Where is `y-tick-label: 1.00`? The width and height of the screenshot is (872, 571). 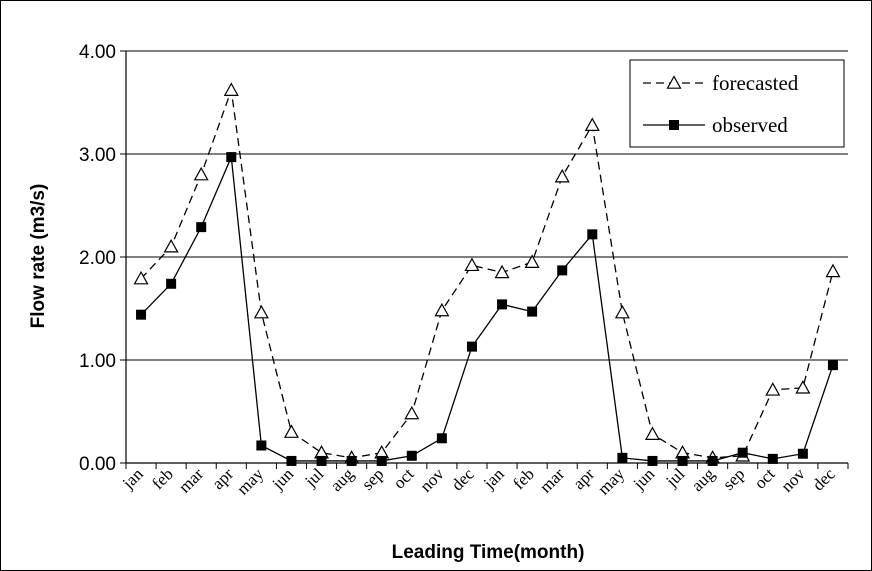
y-tick-label: 1.00 is located at coordinates (97, 361).